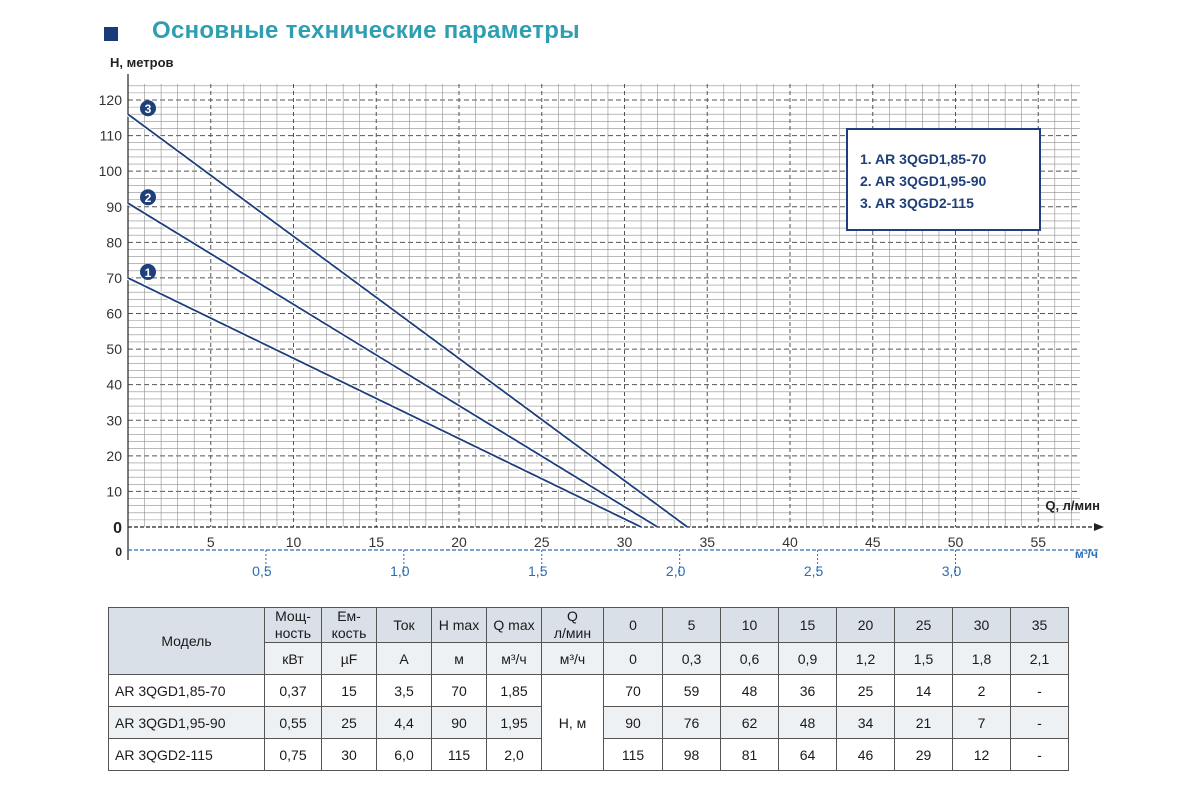  I want to click on qmax-cell: 1,95, so click(514, 722).